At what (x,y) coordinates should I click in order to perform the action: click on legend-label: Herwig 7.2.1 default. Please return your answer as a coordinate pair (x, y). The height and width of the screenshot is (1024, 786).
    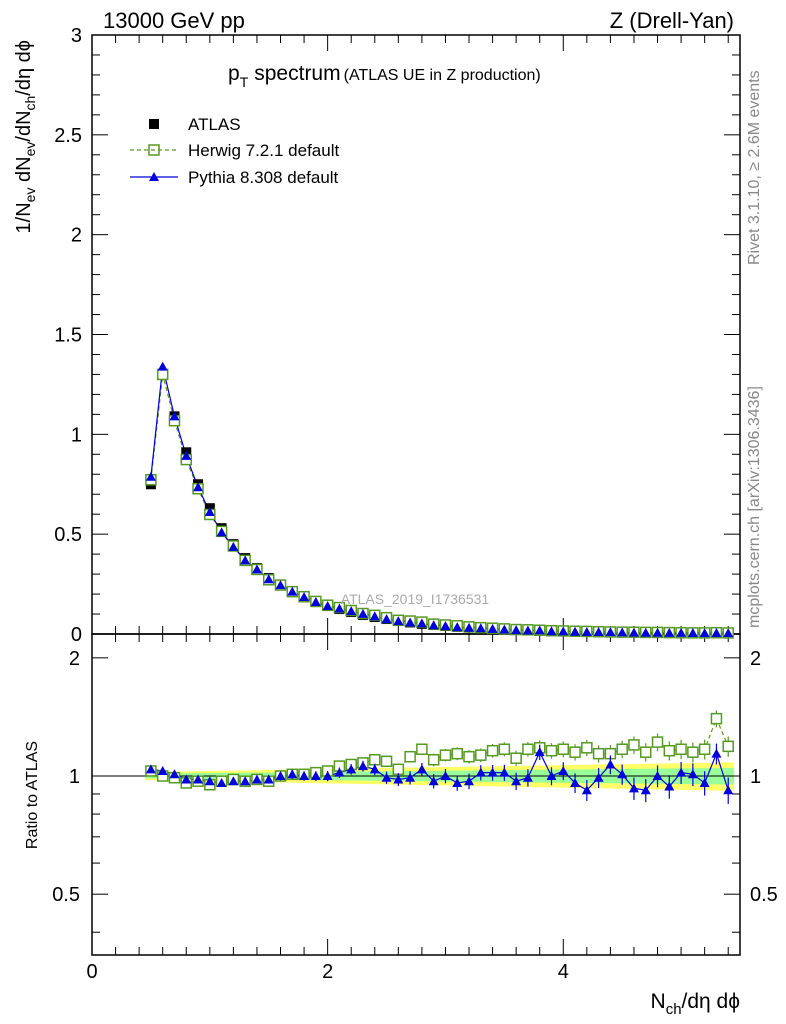
    Looking at the image, I should click on (263, 150).